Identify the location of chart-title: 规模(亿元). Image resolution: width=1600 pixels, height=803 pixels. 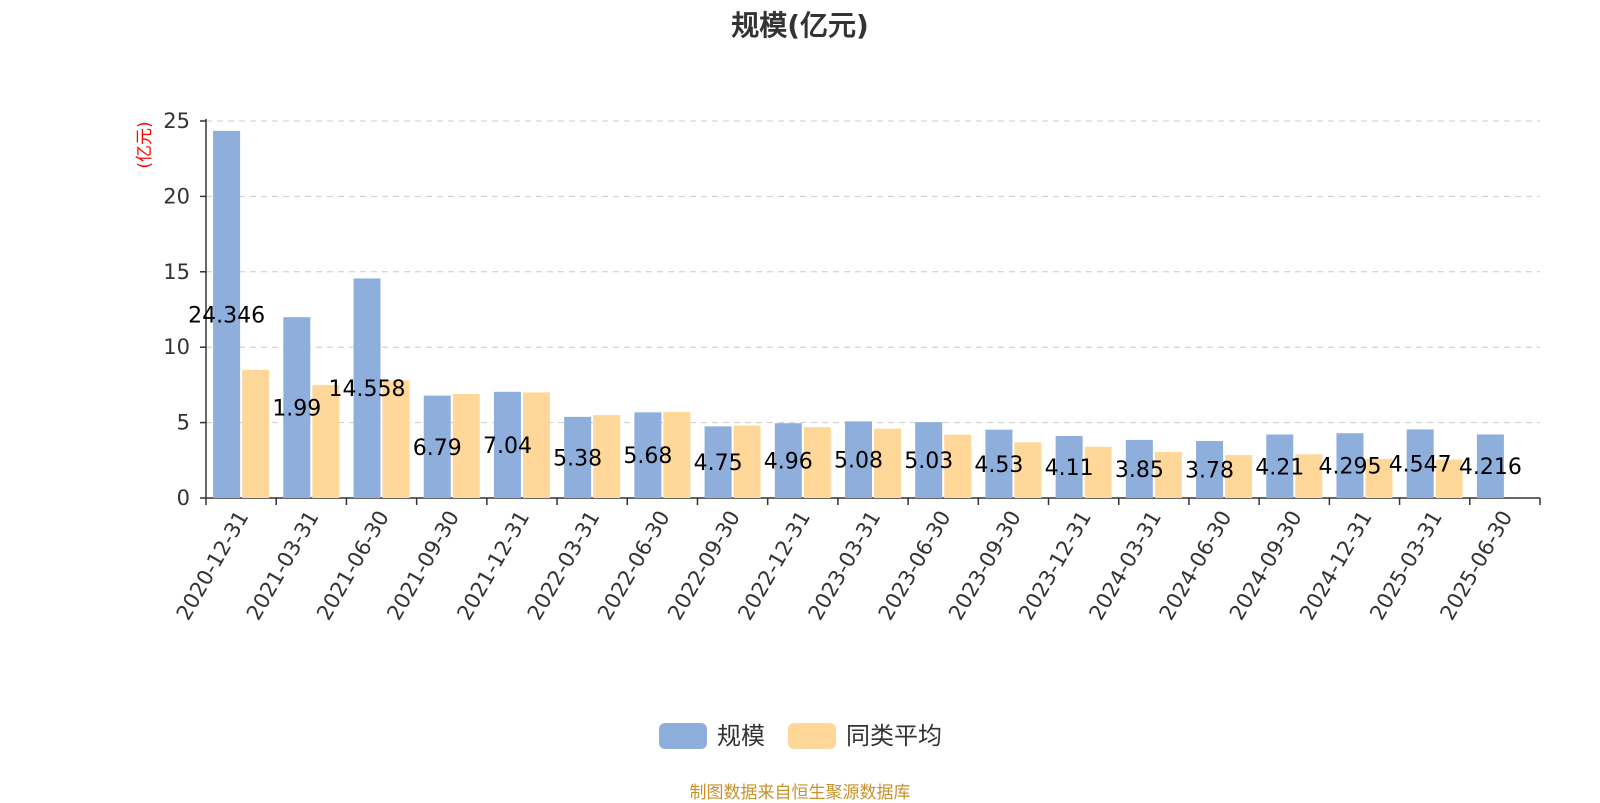
(800, 25).